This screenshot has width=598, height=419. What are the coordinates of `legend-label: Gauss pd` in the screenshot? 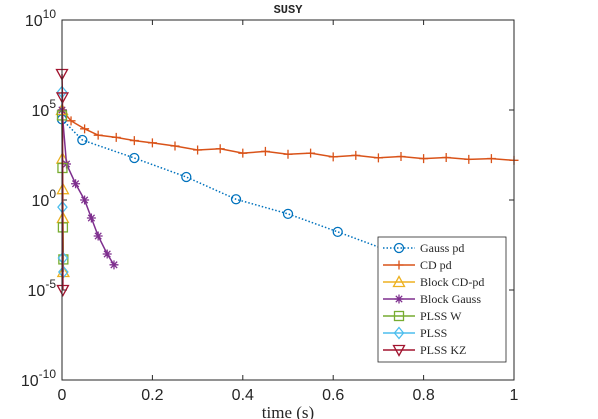 It's located at (442, 248).